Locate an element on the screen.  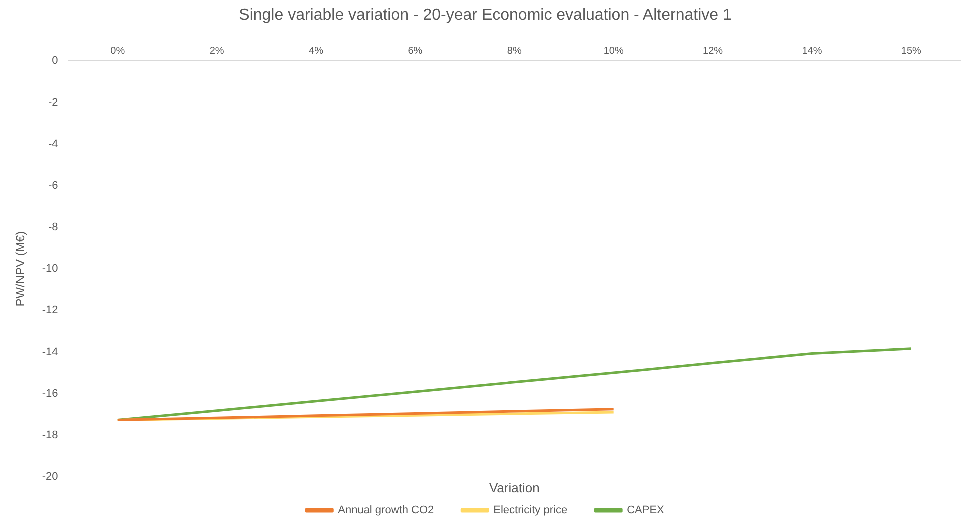
x-tick-label: 4% is located at coordinates (316, 51).